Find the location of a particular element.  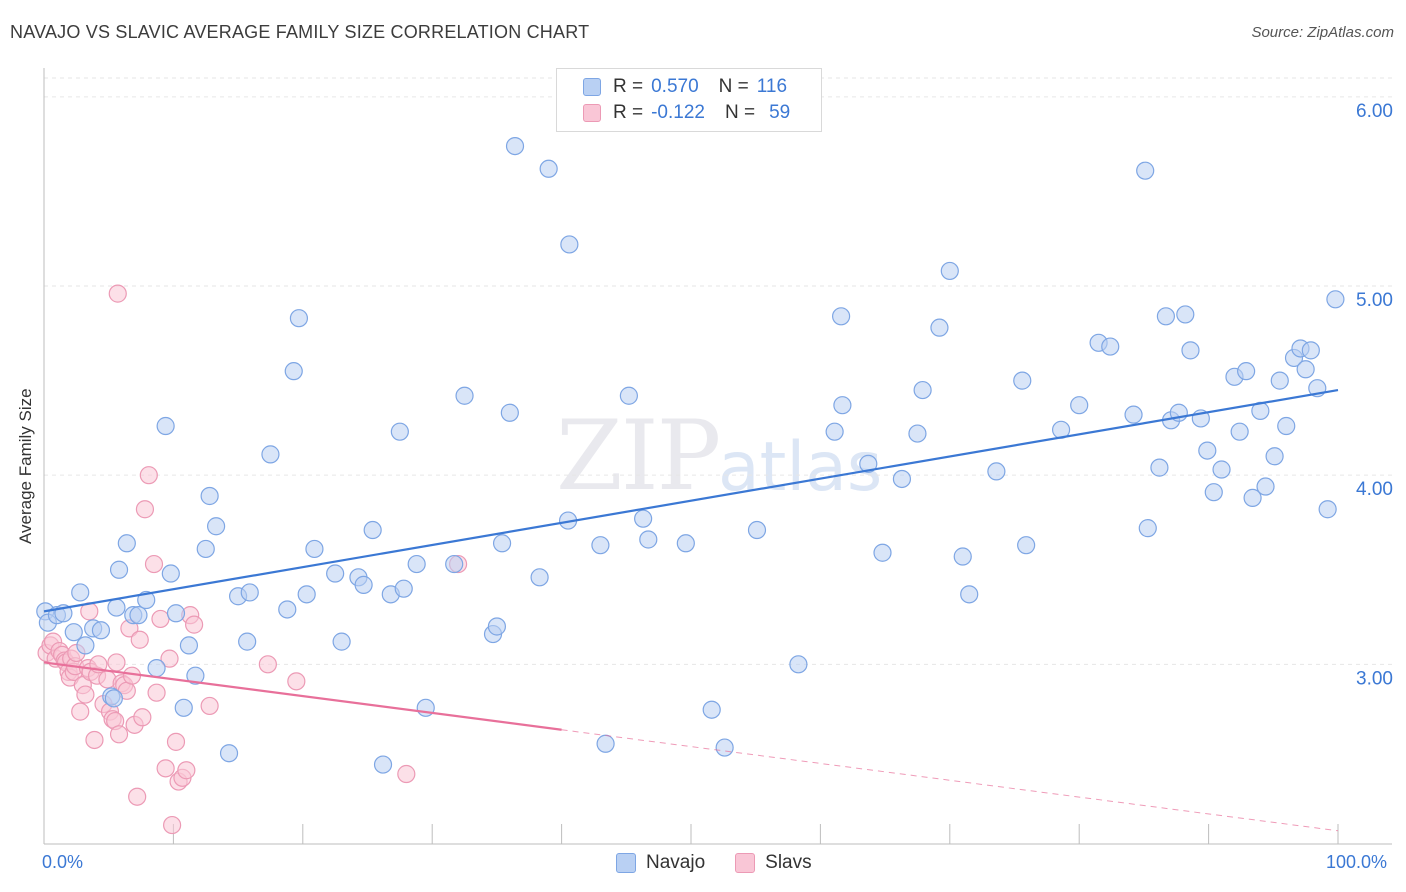

trend-line-solid is located at coordinates (302, 696).